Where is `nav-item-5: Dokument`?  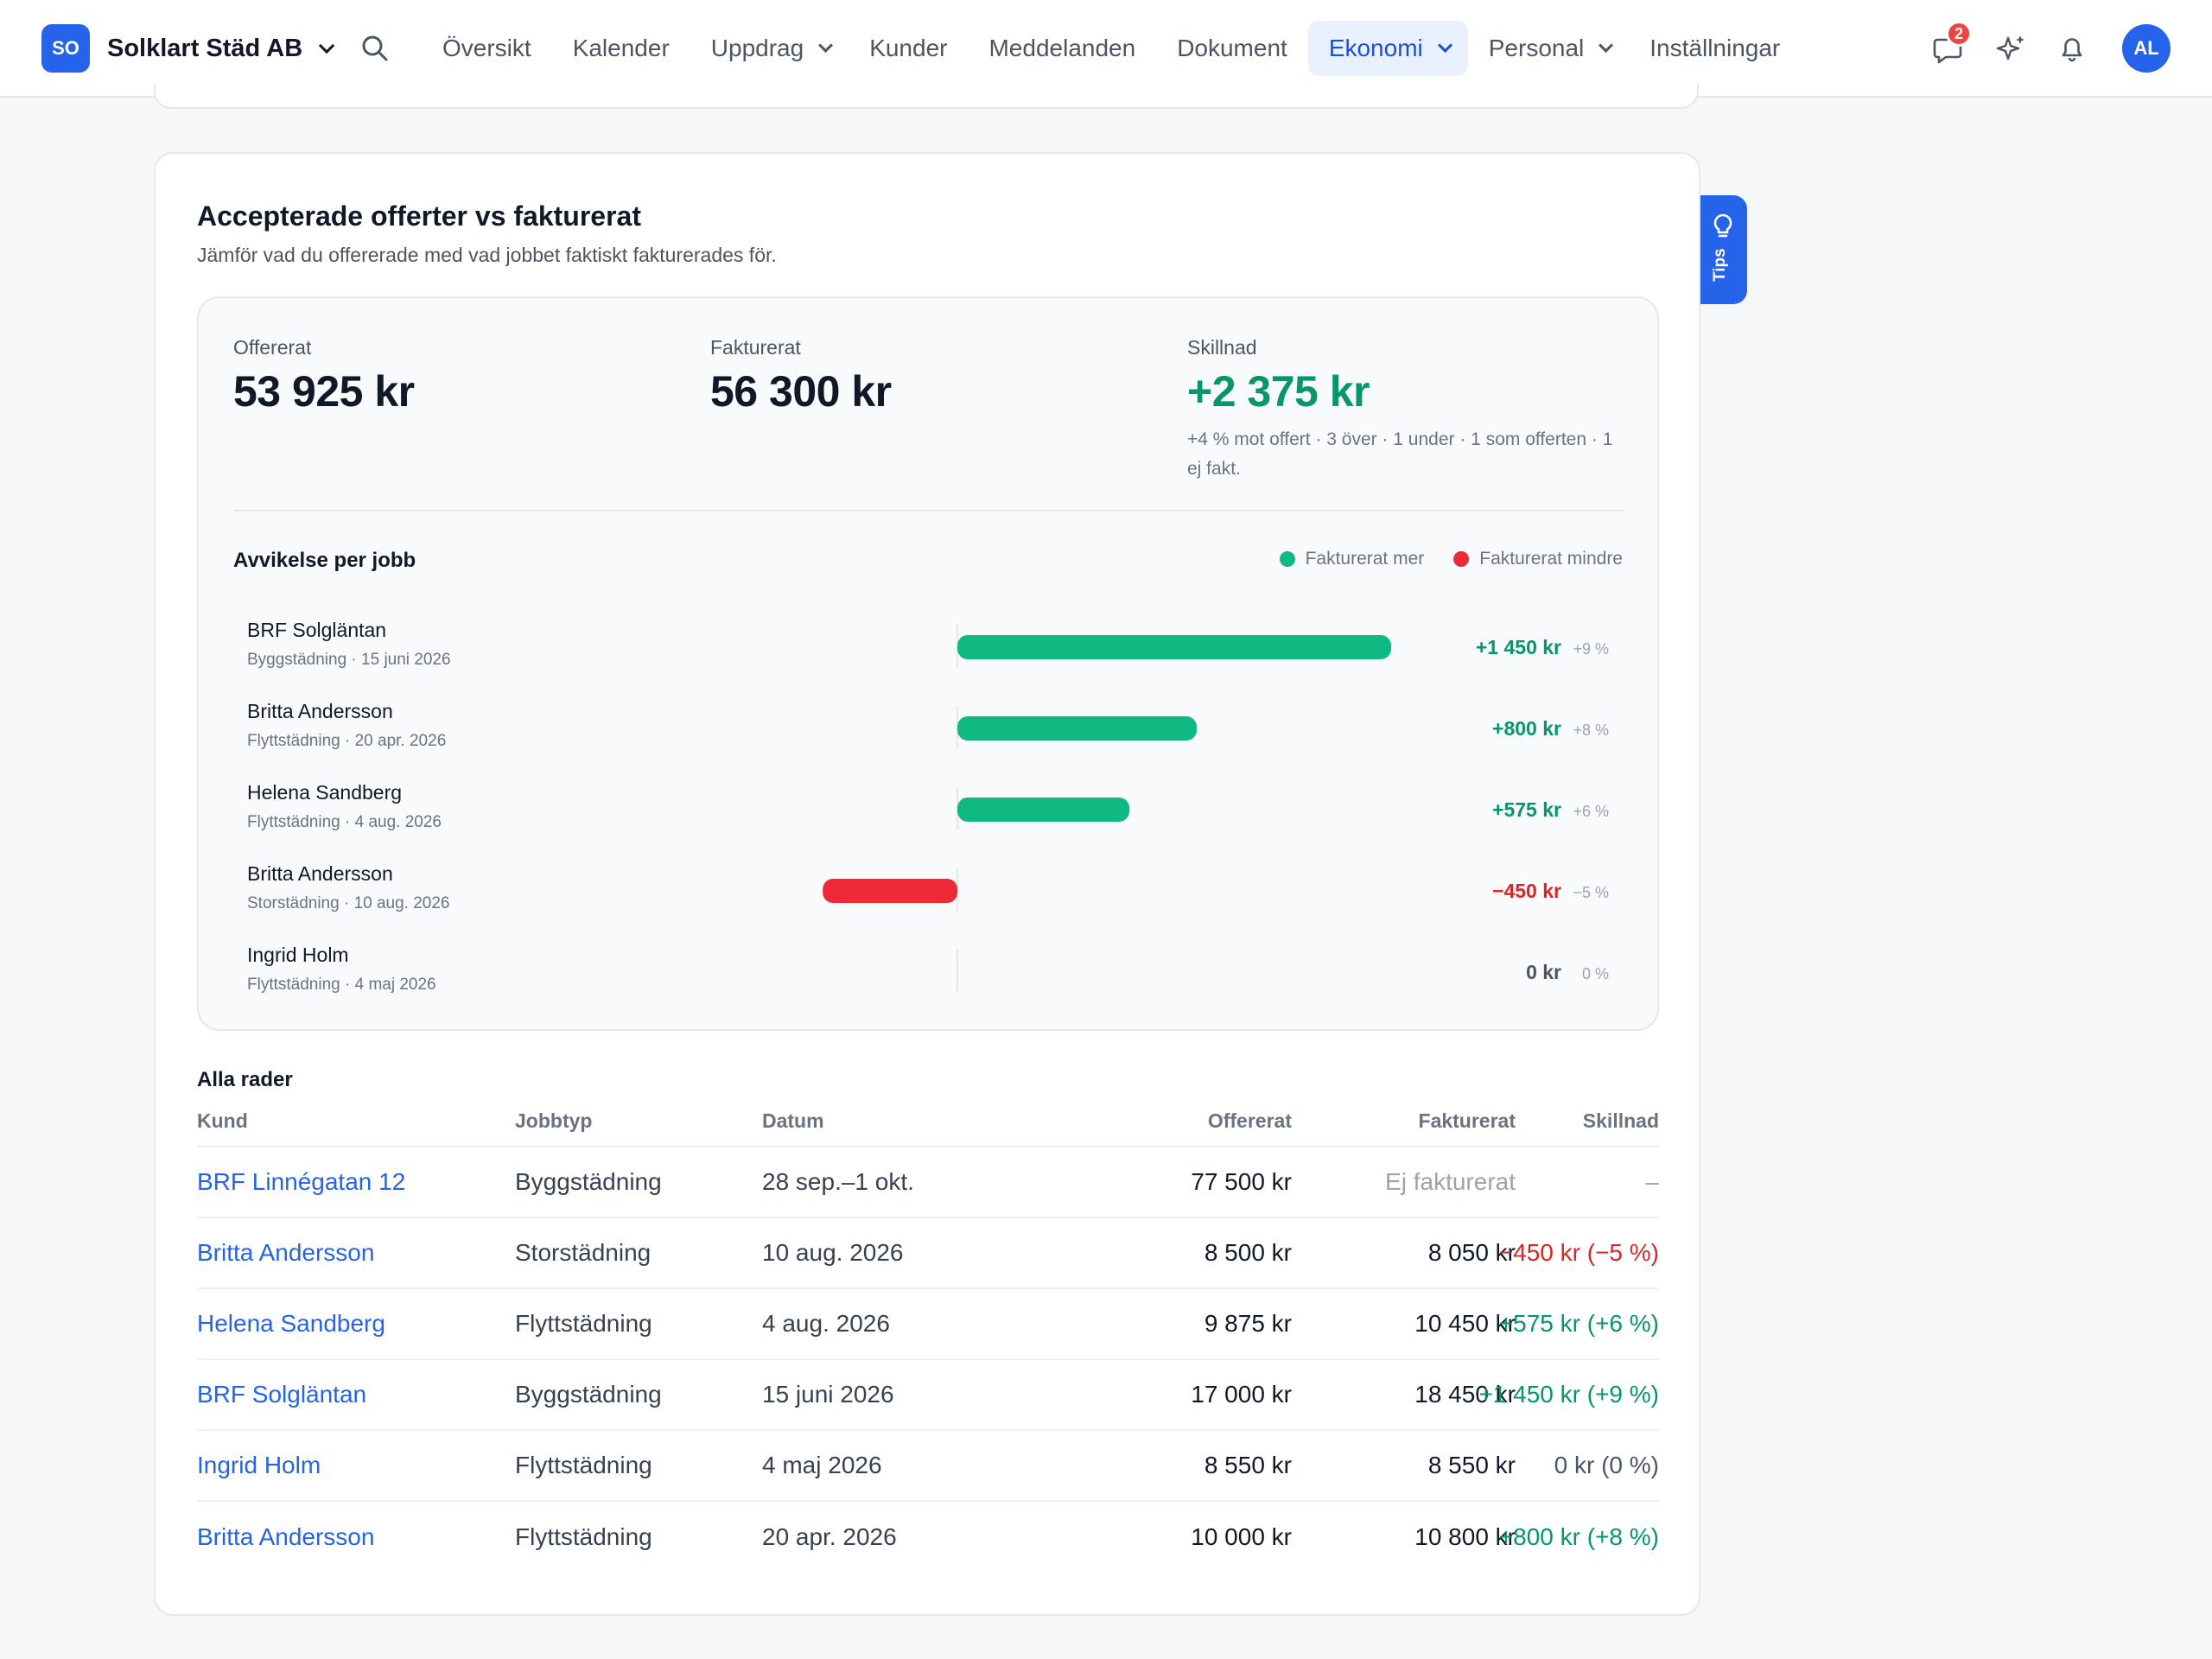 nav-item-5: Dokument is located at coordinates (1232, 48).